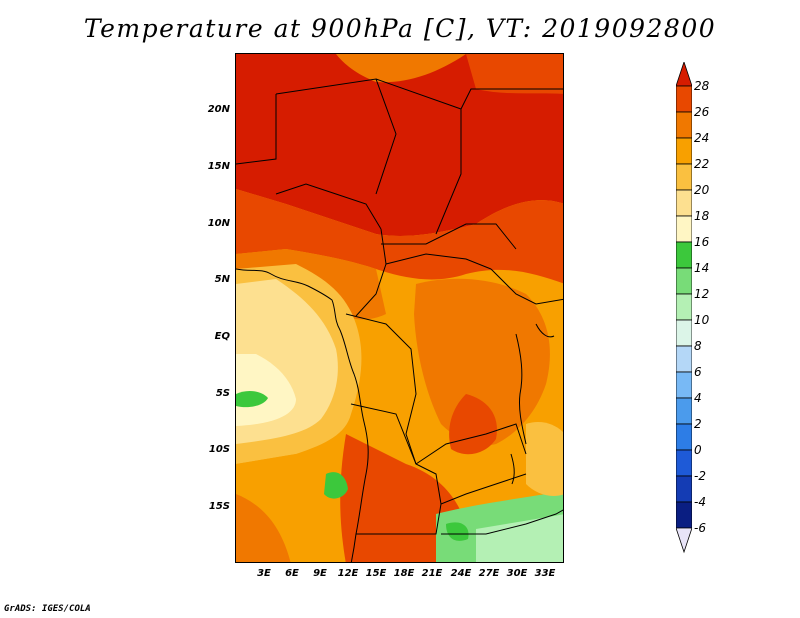 This screenshot has height=618, width=800. I want to click on lon-tick-21e: 21E, so click(432, 573).